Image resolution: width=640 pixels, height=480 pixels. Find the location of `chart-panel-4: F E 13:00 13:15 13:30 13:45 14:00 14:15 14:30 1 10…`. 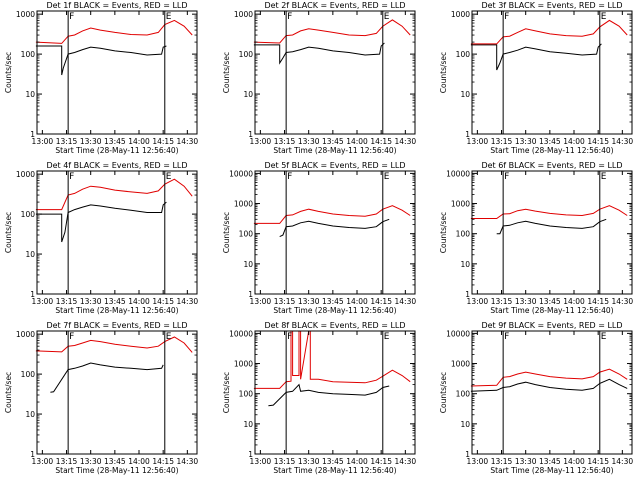

chart-panel-4: F E 13:00 13:15 13:30 13:45 14:00 14:15 14:30 1 10… is located at coordinates (101, 238).